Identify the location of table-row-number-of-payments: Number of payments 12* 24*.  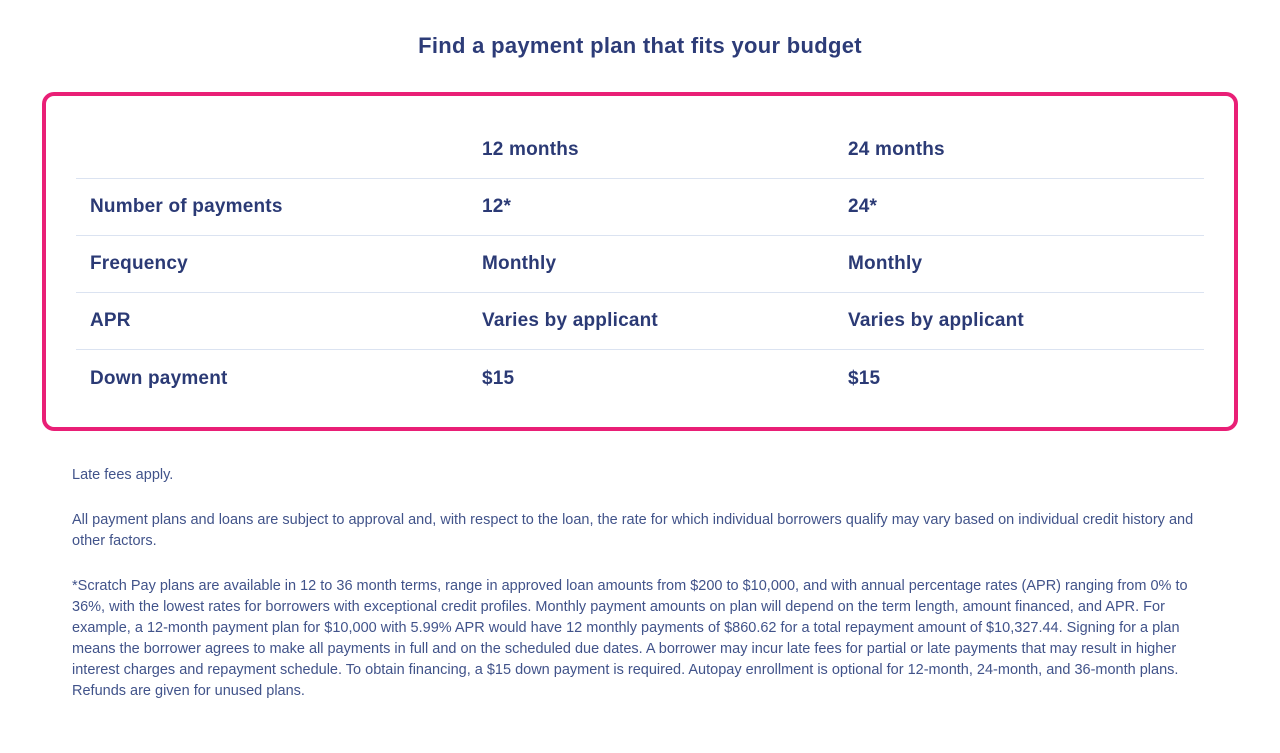
(640, 207).